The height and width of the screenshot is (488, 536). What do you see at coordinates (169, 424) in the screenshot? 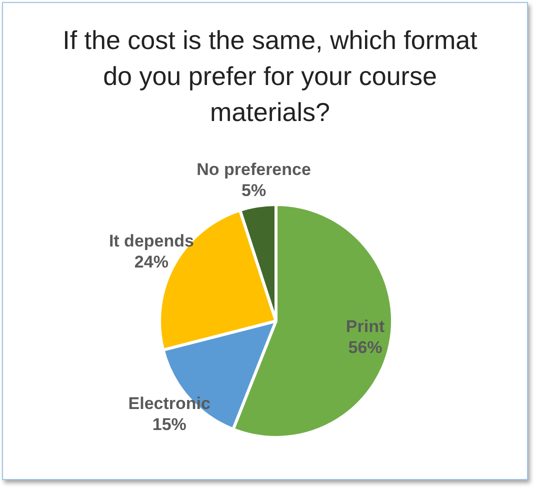
I see `data-label: 15%` at bounding box center [169, 424].